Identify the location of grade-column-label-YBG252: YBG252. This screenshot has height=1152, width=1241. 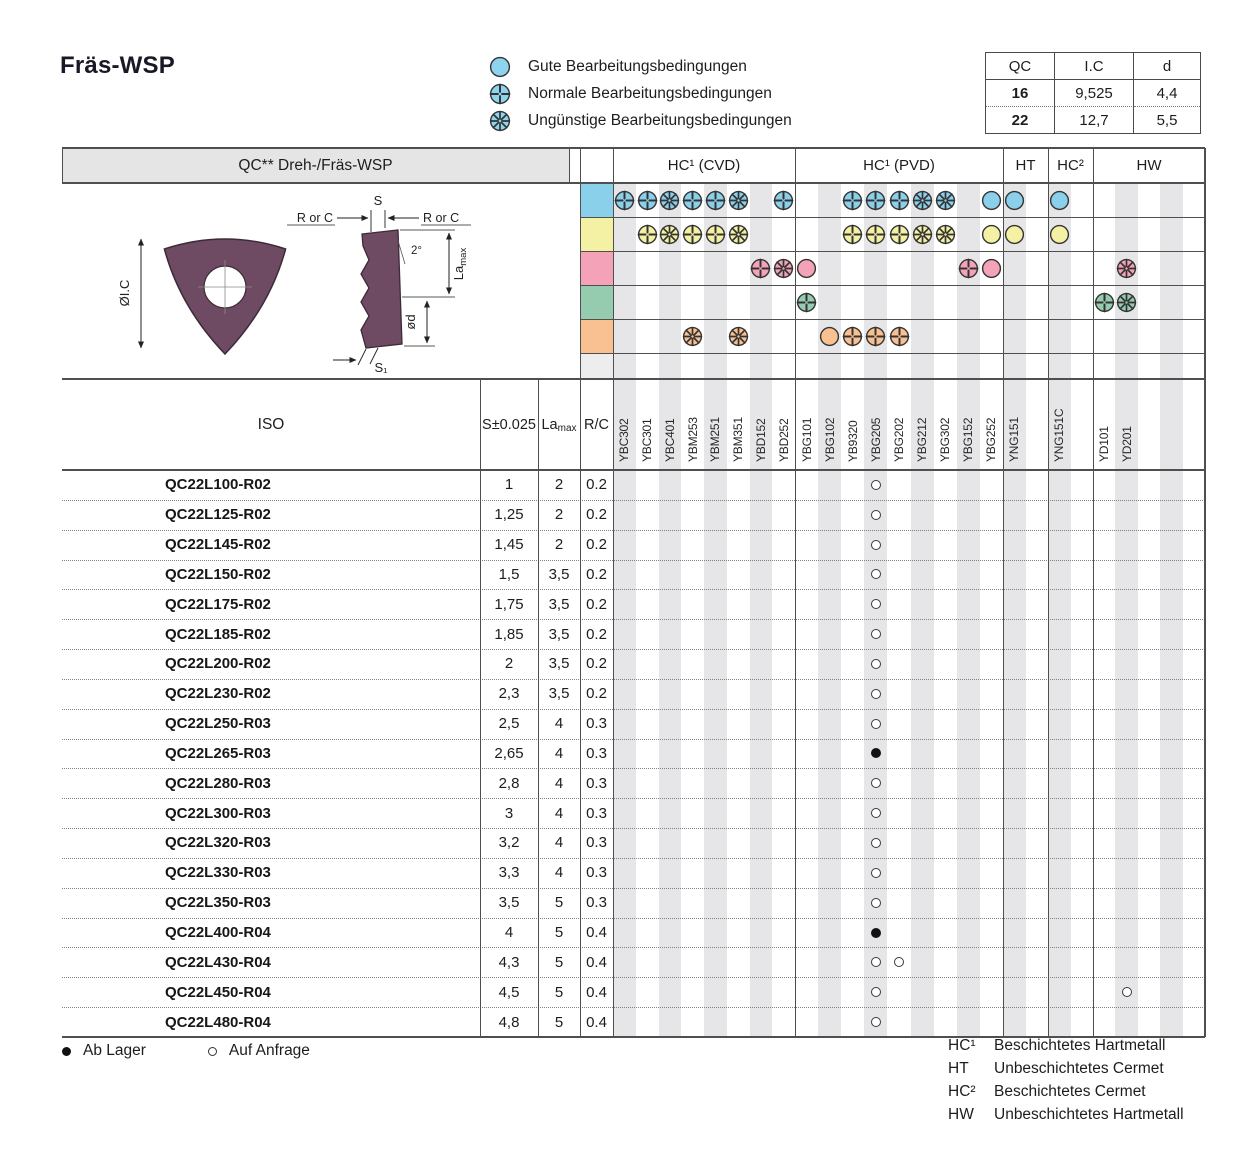
(991, 439).